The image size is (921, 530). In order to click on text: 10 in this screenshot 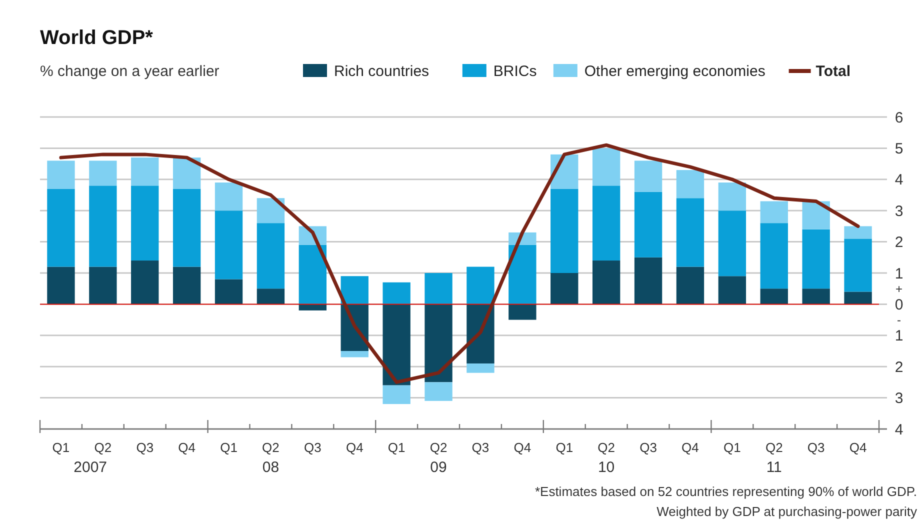, I will do `click(606, 467)`.